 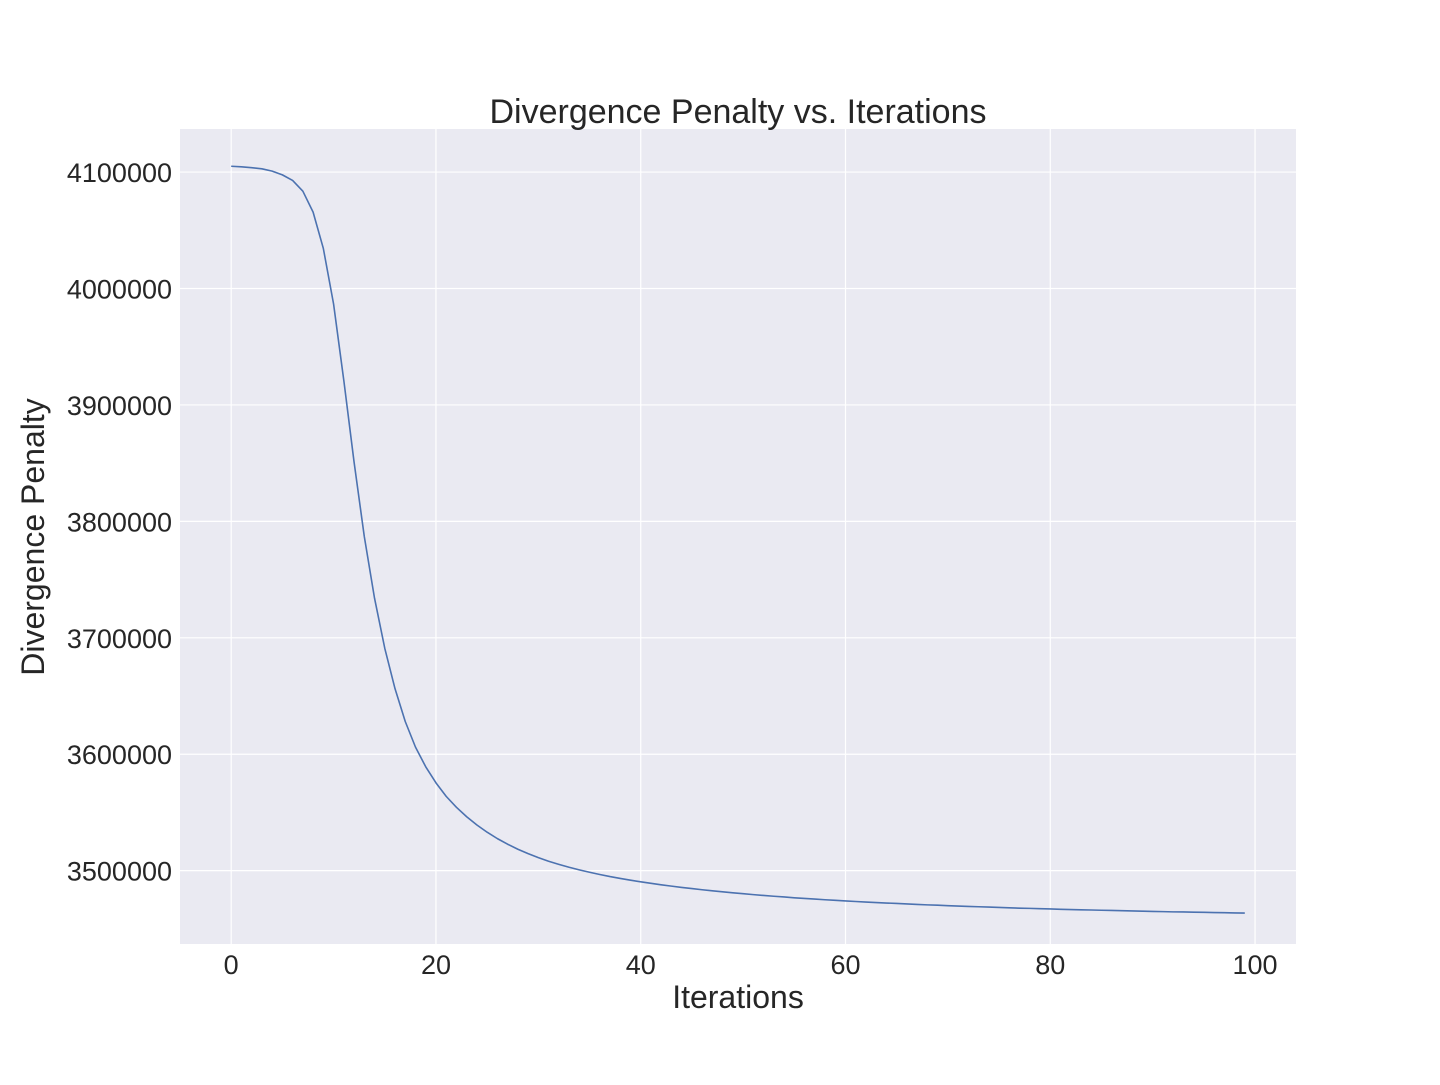 I want to click on x-tick-label: 0, so click(x=231, y=965).